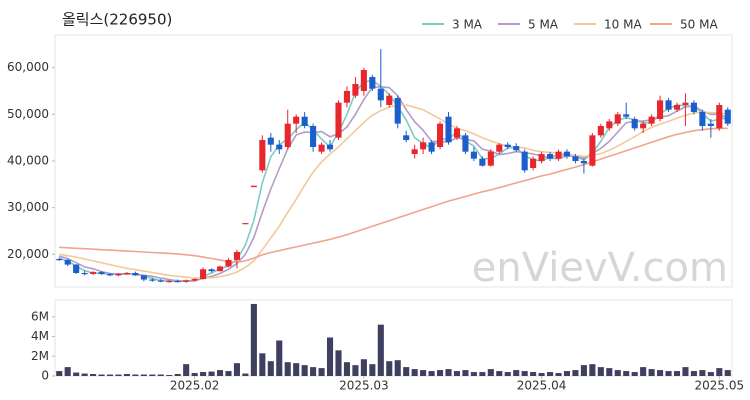 The width and height of the screenshot is (750, 400). What do you see at coordinates (719, 386) in the screenshot?
I see `x-tick-label: 2025.05` at bounding box center [719, 386].